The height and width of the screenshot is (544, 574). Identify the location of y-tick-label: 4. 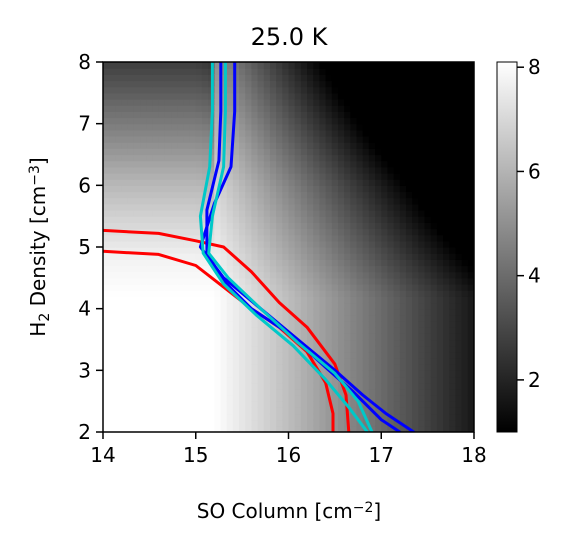
(84, 309).